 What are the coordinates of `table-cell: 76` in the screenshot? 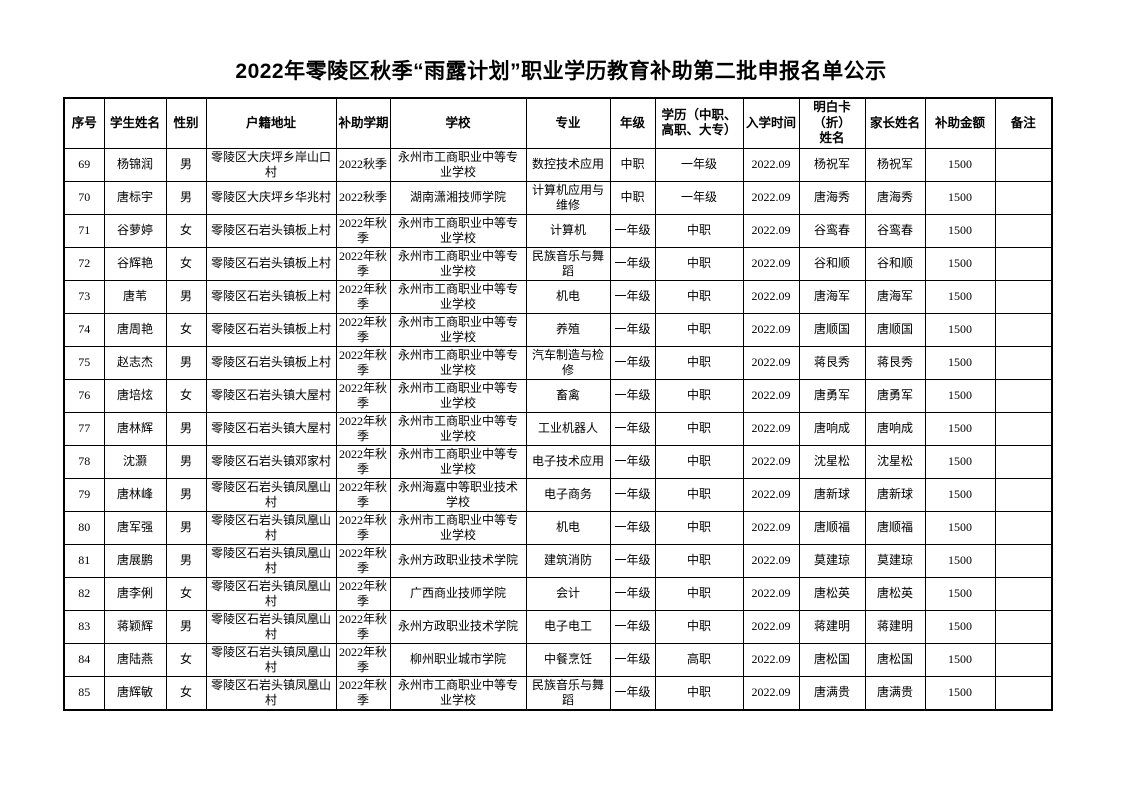 It's located at (84, 395).